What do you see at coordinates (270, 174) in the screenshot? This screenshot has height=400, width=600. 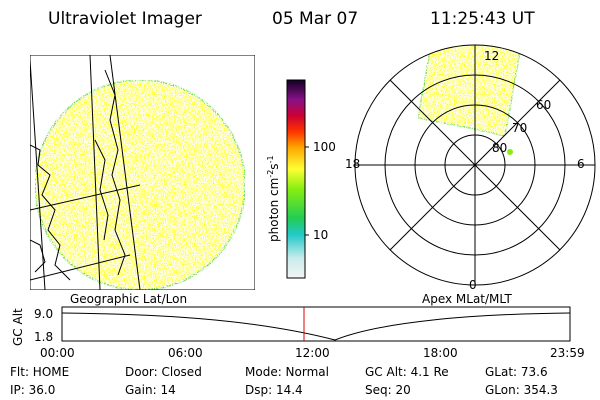 I see `exponent: -2` at bounding box center [270, 174].